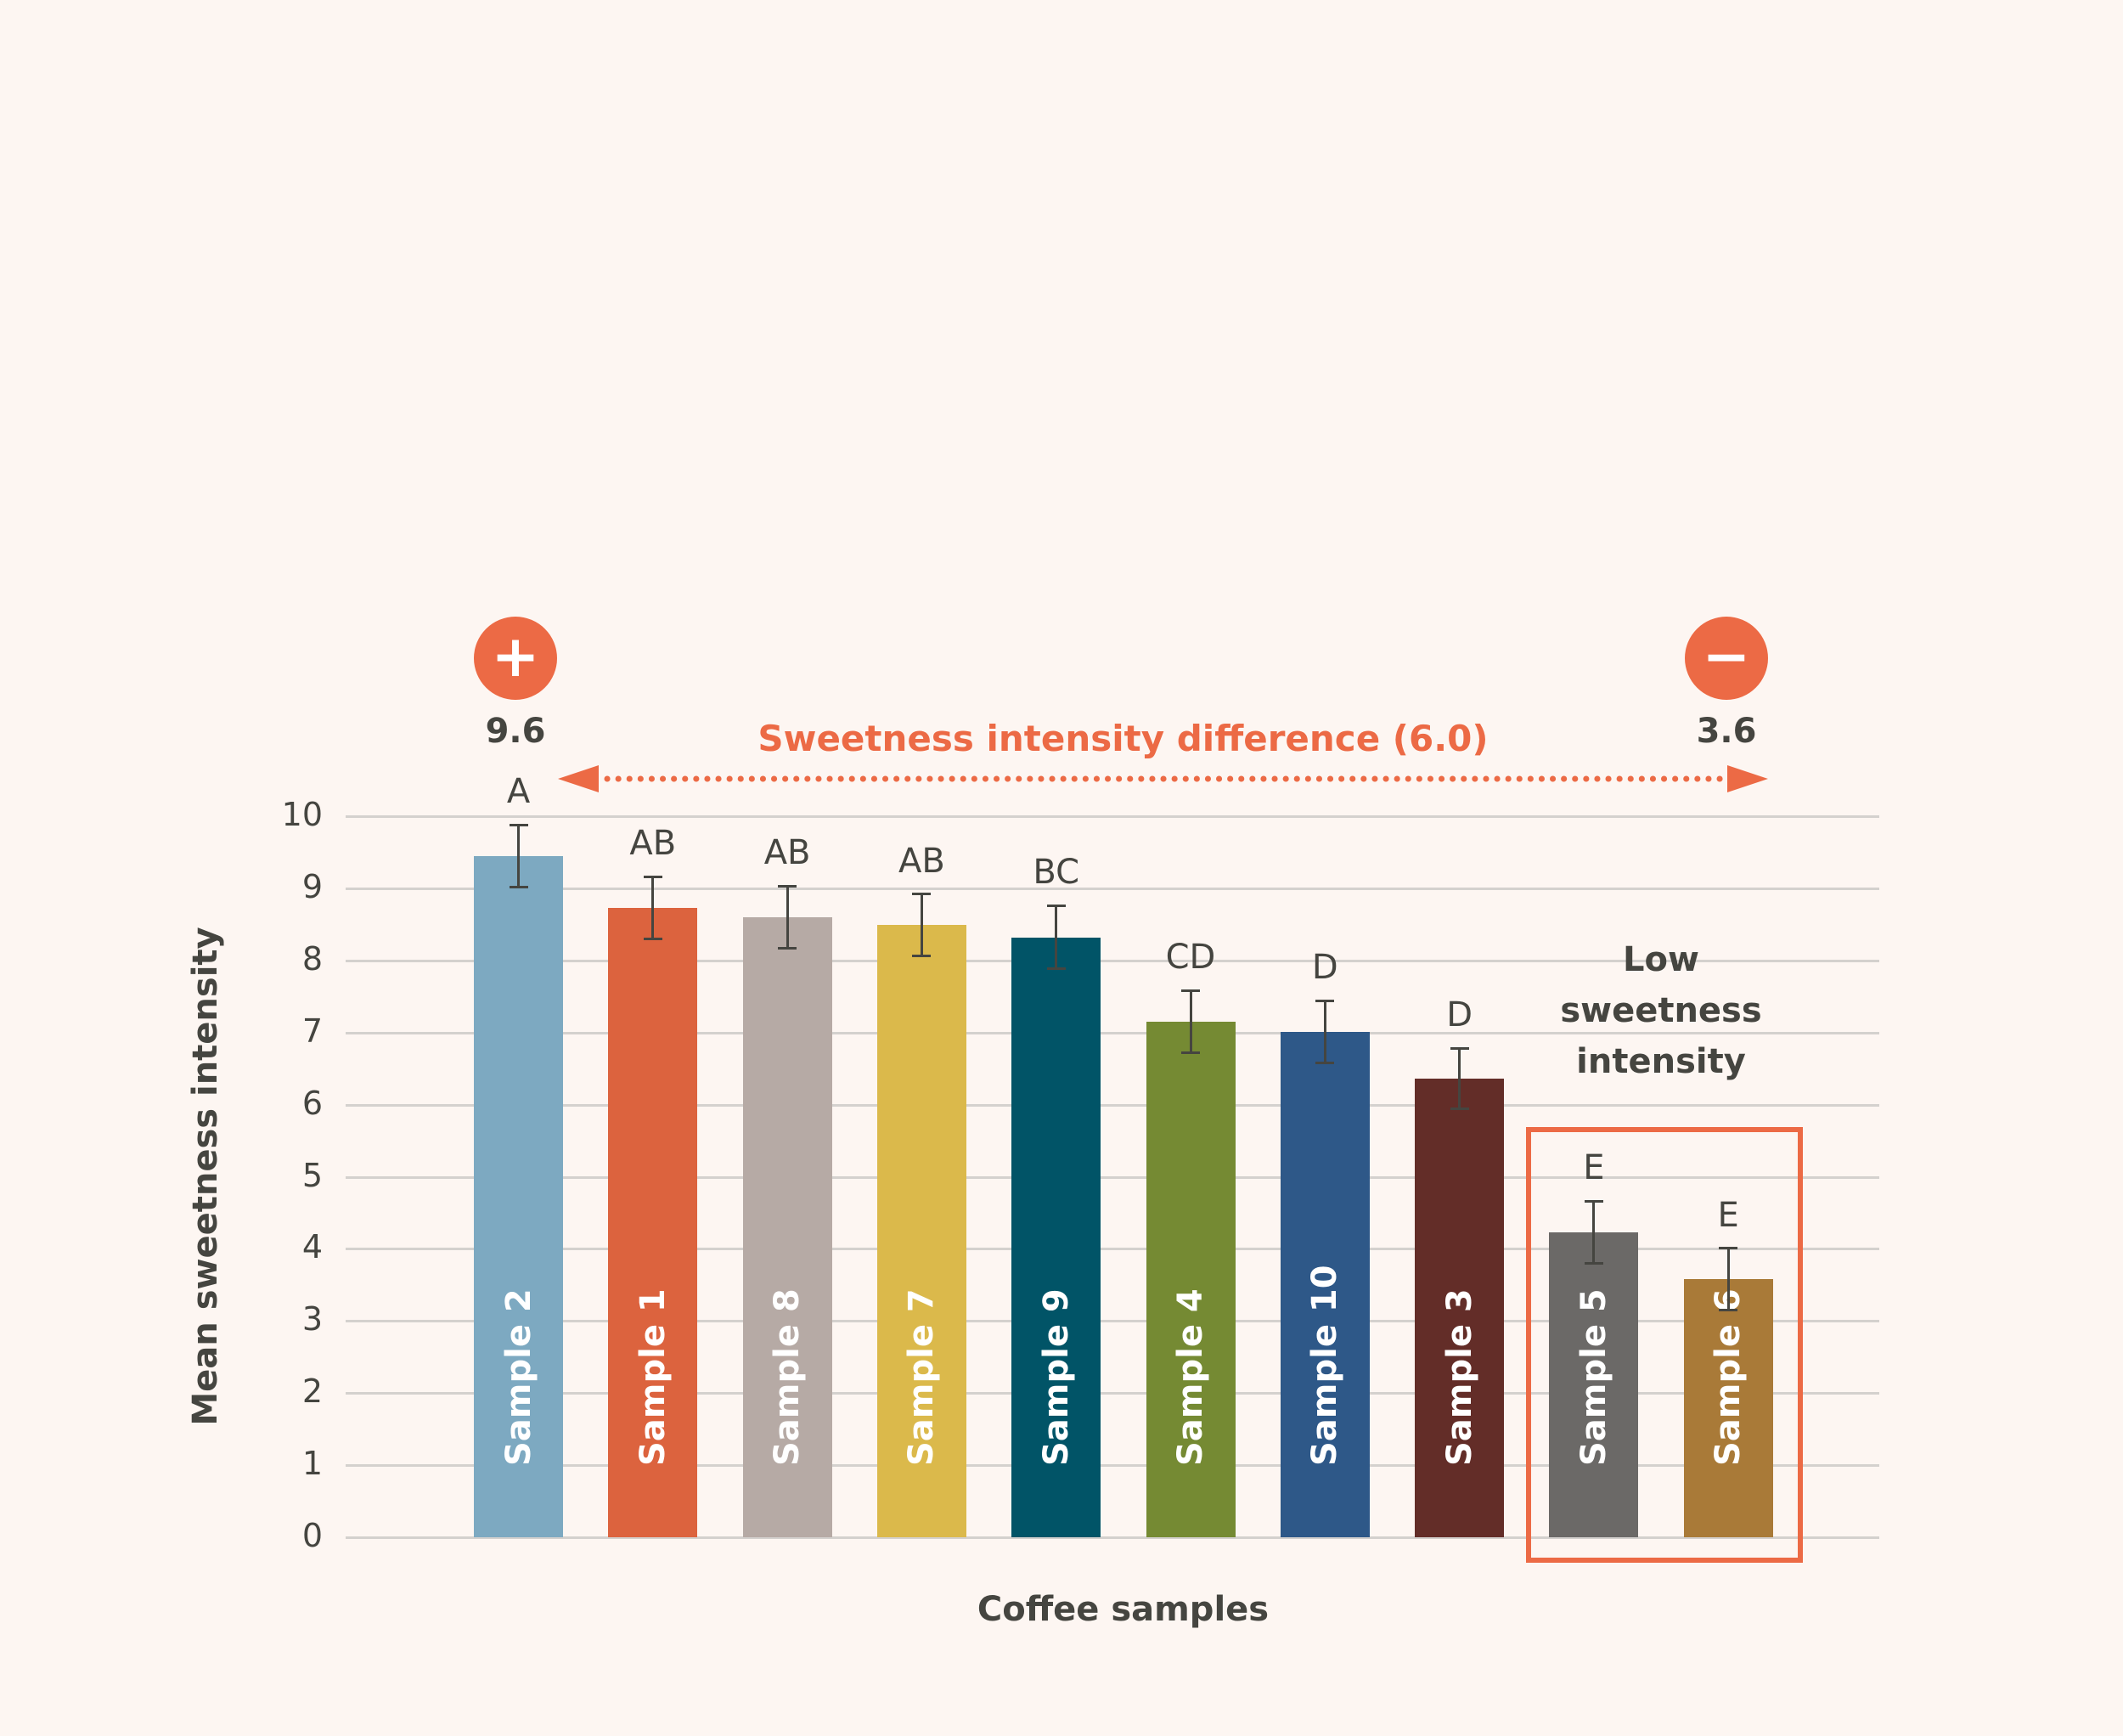 Image resolution: width=2123 pixels, height=1736 pixels. Describe the element at coordinates (788, 1377) in the screenshot. I see `bar-label: Sample 8` at that location.